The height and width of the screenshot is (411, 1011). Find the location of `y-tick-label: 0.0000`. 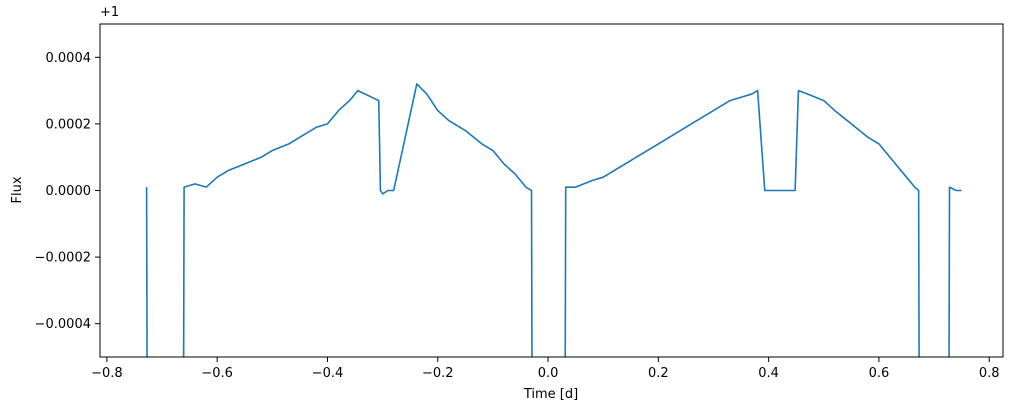

y-tick-label: 0.0000 is located at coordinates (69, 191).